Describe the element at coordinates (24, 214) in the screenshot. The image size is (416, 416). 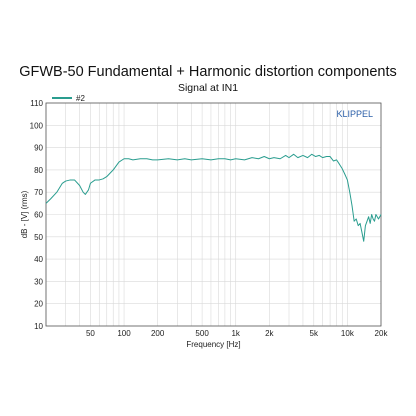
I see `y-axis-label: dB - [V] (rms)` at that location.